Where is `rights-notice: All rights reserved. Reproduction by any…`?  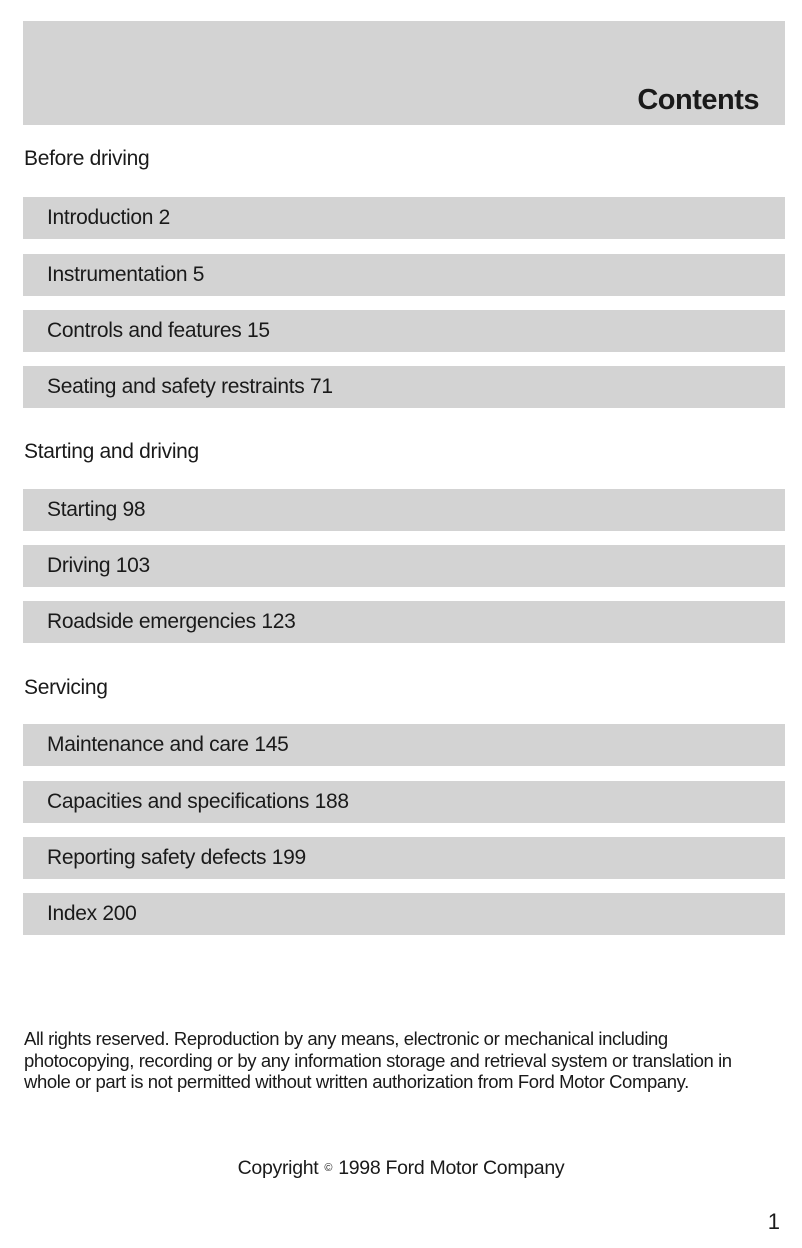
rights-notice: All rights reserved. Reproduction by any… is located at coordinates (378, 1060).